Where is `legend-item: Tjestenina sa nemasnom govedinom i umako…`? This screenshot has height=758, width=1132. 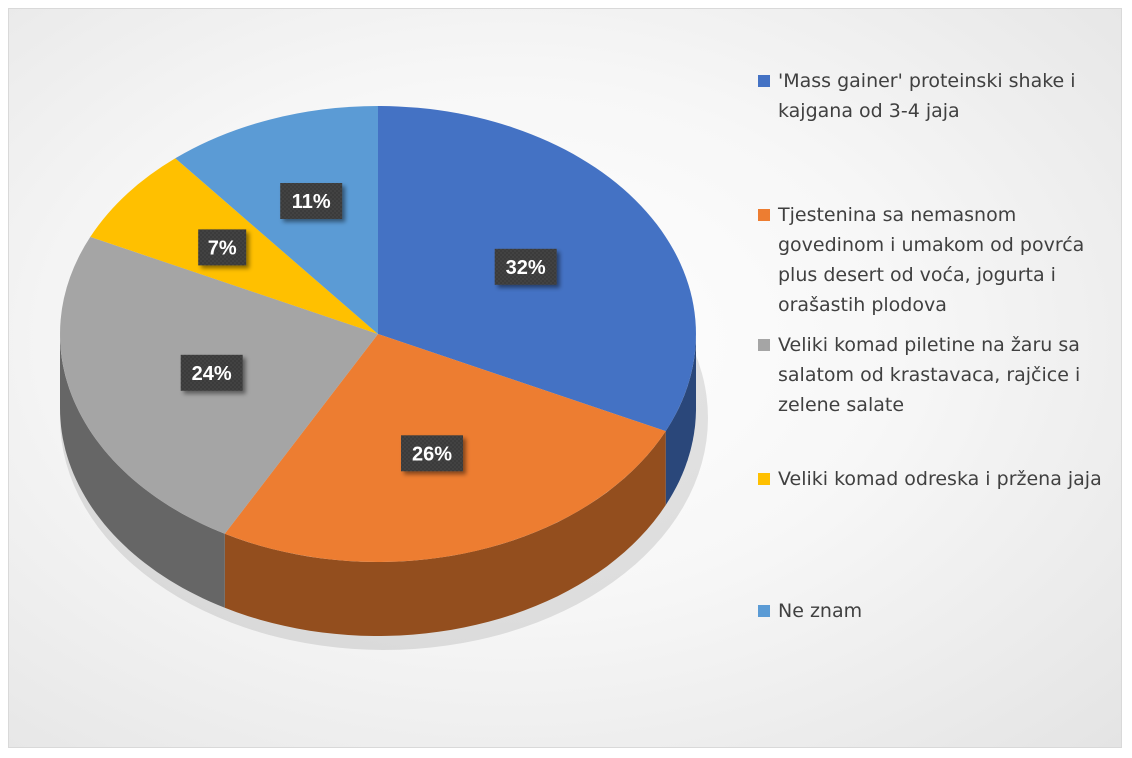
legend-item: Tjestenina sa nemasnom govedinom i umako… is located at coordinates (938, 260).